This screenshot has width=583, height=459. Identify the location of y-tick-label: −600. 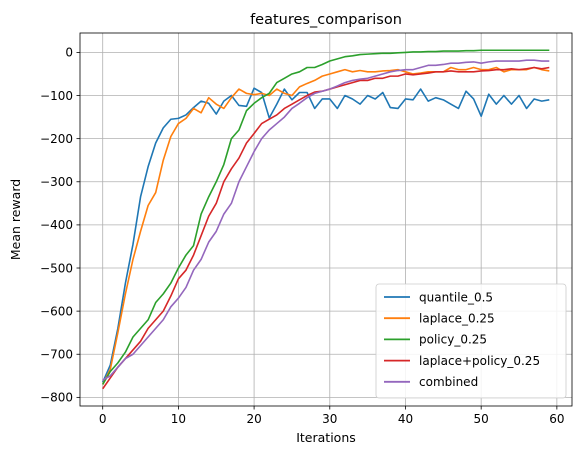
(56, 311).